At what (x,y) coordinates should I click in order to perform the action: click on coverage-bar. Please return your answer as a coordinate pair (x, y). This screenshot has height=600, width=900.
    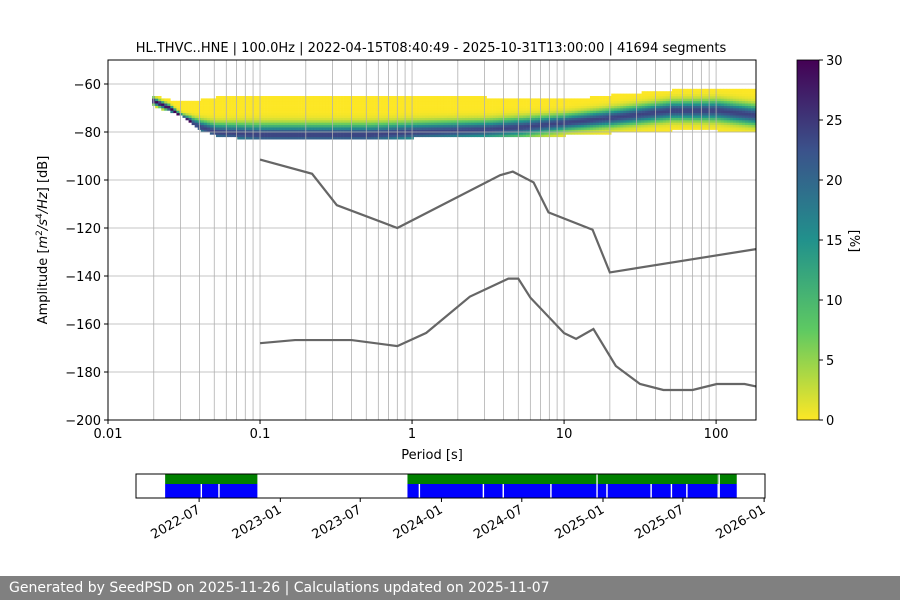
    Looking at the image, I should click on (211, 479).